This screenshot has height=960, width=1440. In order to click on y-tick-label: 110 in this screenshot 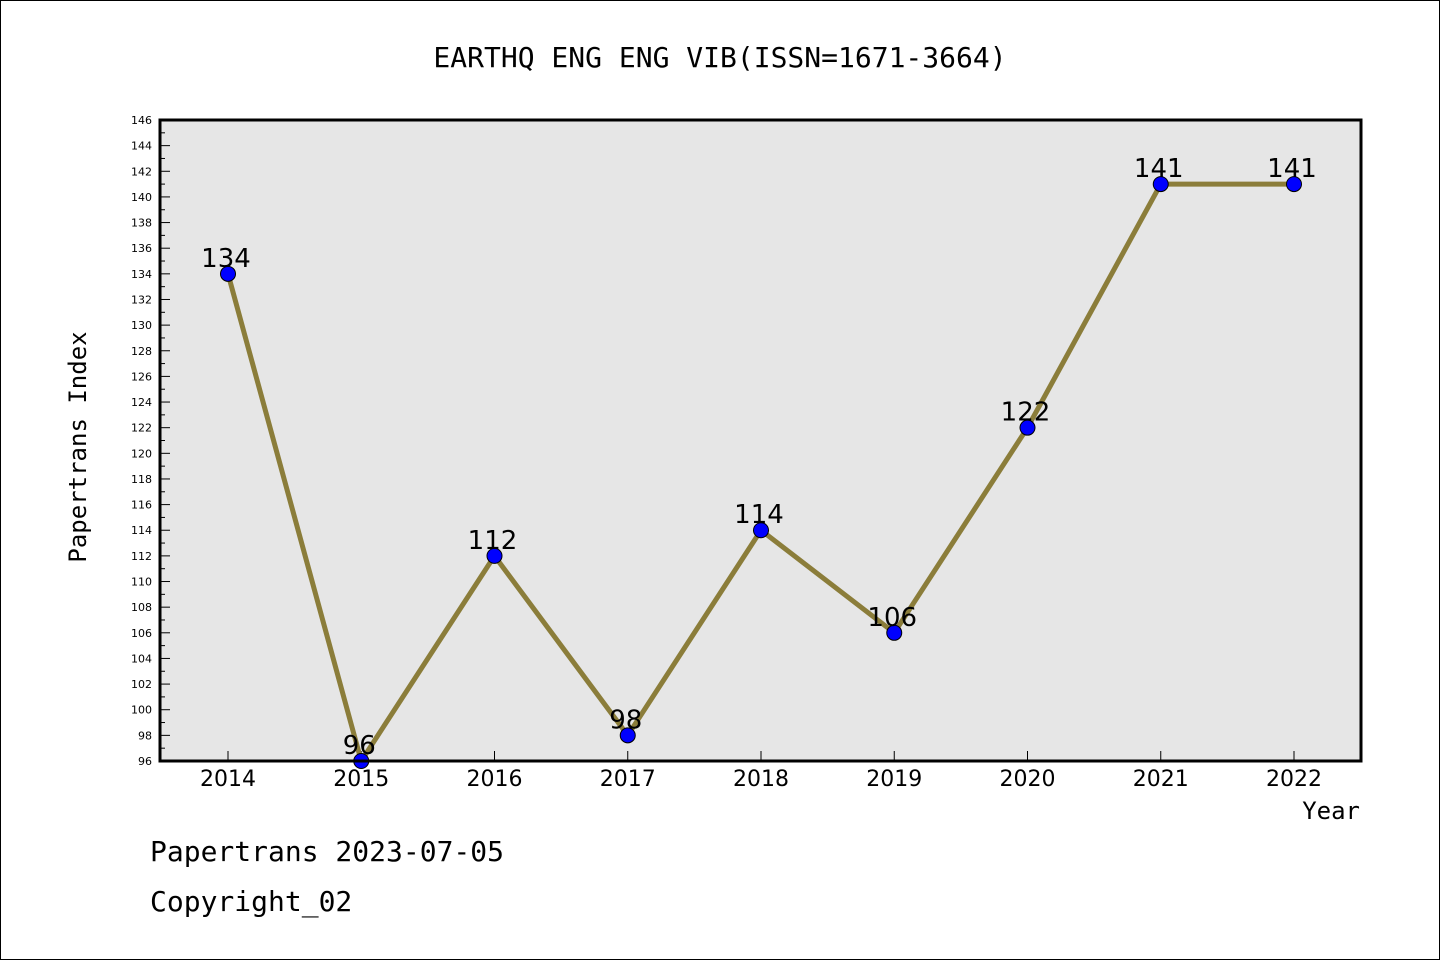, I will do `click(141, 582)`.